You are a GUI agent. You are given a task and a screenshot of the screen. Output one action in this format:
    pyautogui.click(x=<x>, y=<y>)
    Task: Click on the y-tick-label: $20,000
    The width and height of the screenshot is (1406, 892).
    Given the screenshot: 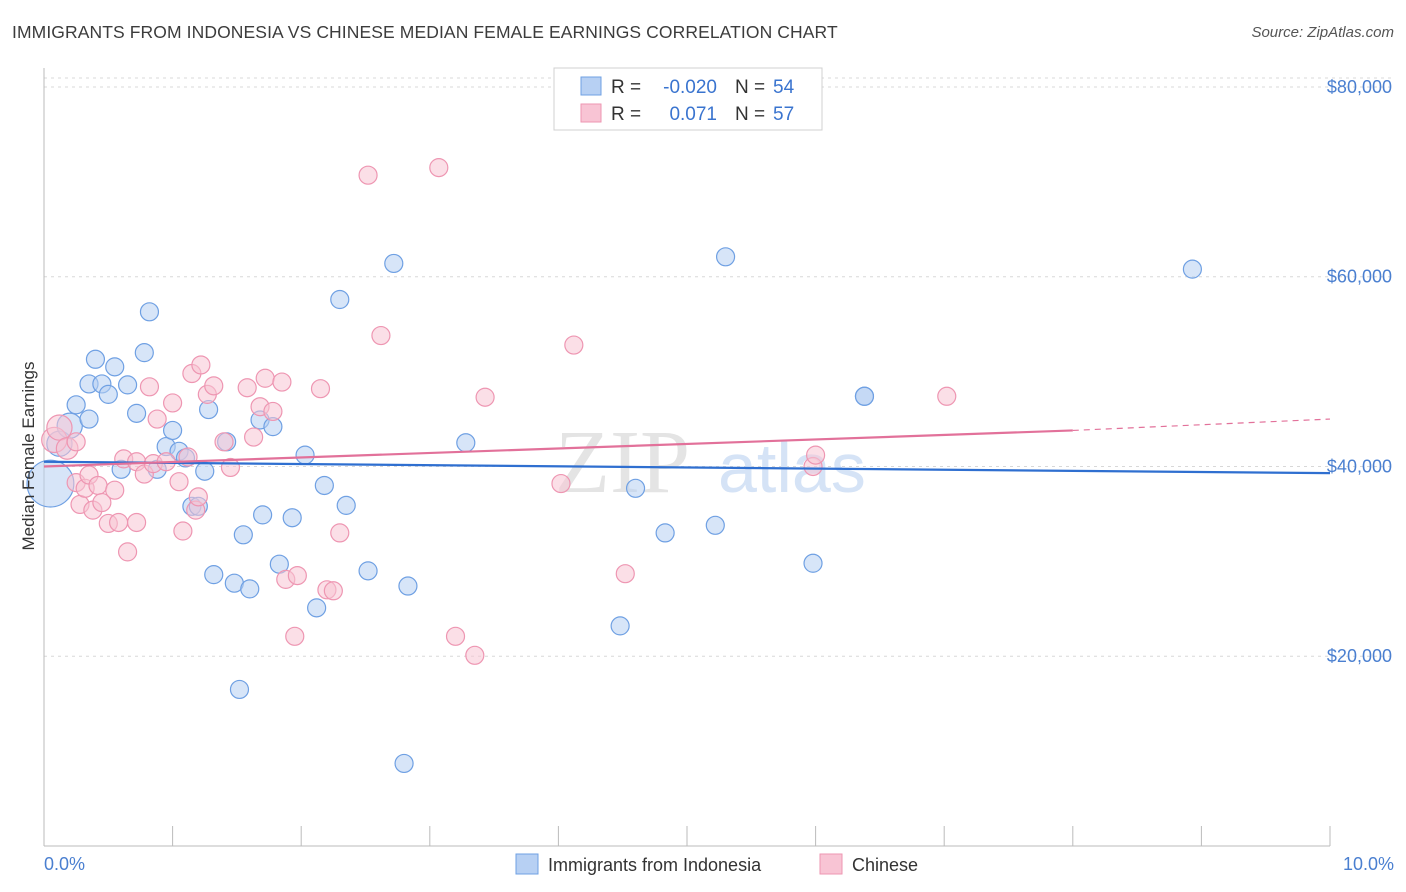 What is the action you would take?
    pyautogui.click(x=1359, y=656)
    